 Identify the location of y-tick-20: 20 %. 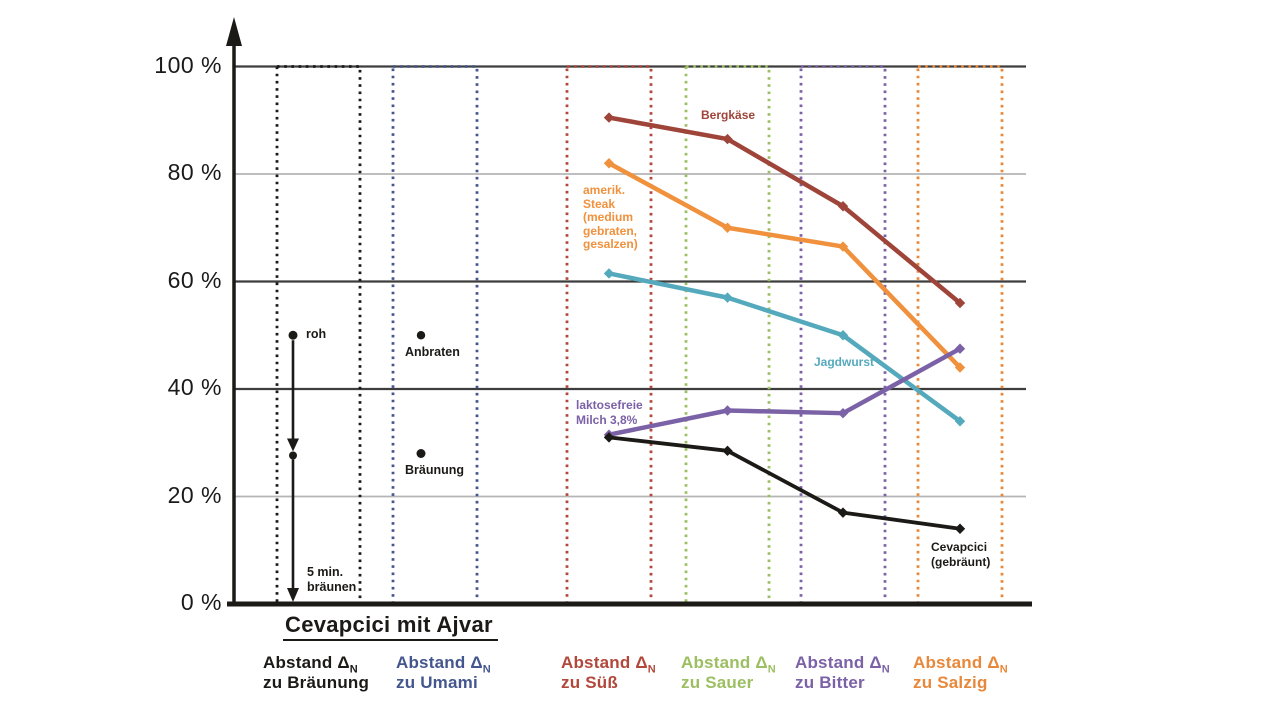
(194, 494).